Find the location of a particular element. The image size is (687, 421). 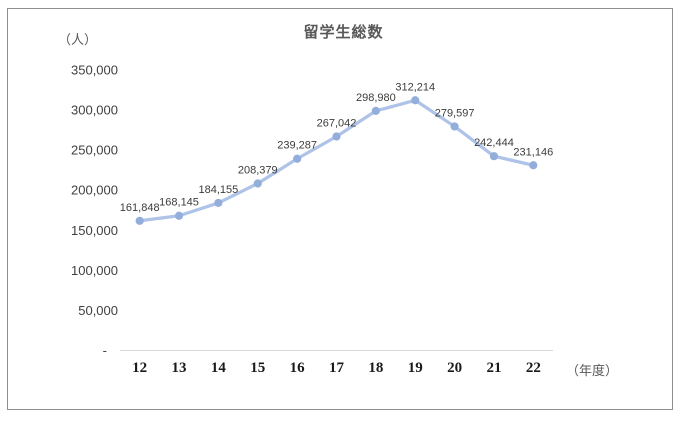

y-axis-tick-label: 300,000 is located at coordinates (94, 110).